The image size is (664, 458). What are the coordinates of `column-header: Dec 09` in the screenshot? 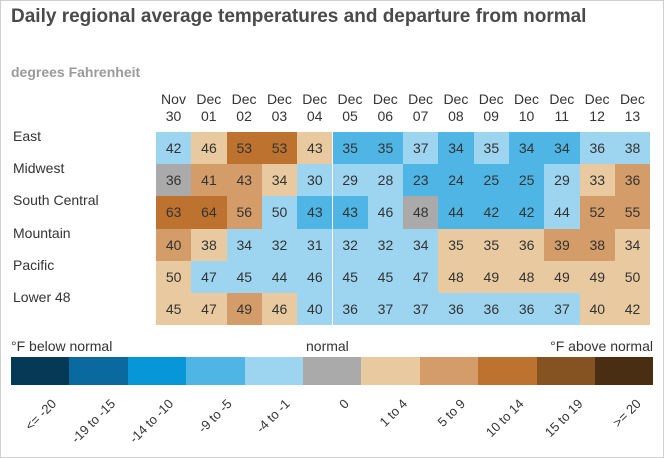 It's located at (491, 108).